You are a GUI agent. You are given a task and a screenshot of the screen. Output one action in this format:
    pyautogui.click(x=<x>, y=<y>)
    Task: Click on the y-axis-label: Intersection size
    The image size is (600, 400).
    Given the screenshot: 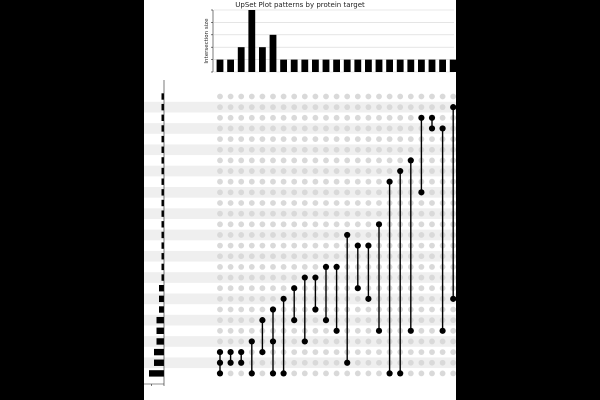 What is the action you would take?
    pyautogui.click(x=207, y=41)
    